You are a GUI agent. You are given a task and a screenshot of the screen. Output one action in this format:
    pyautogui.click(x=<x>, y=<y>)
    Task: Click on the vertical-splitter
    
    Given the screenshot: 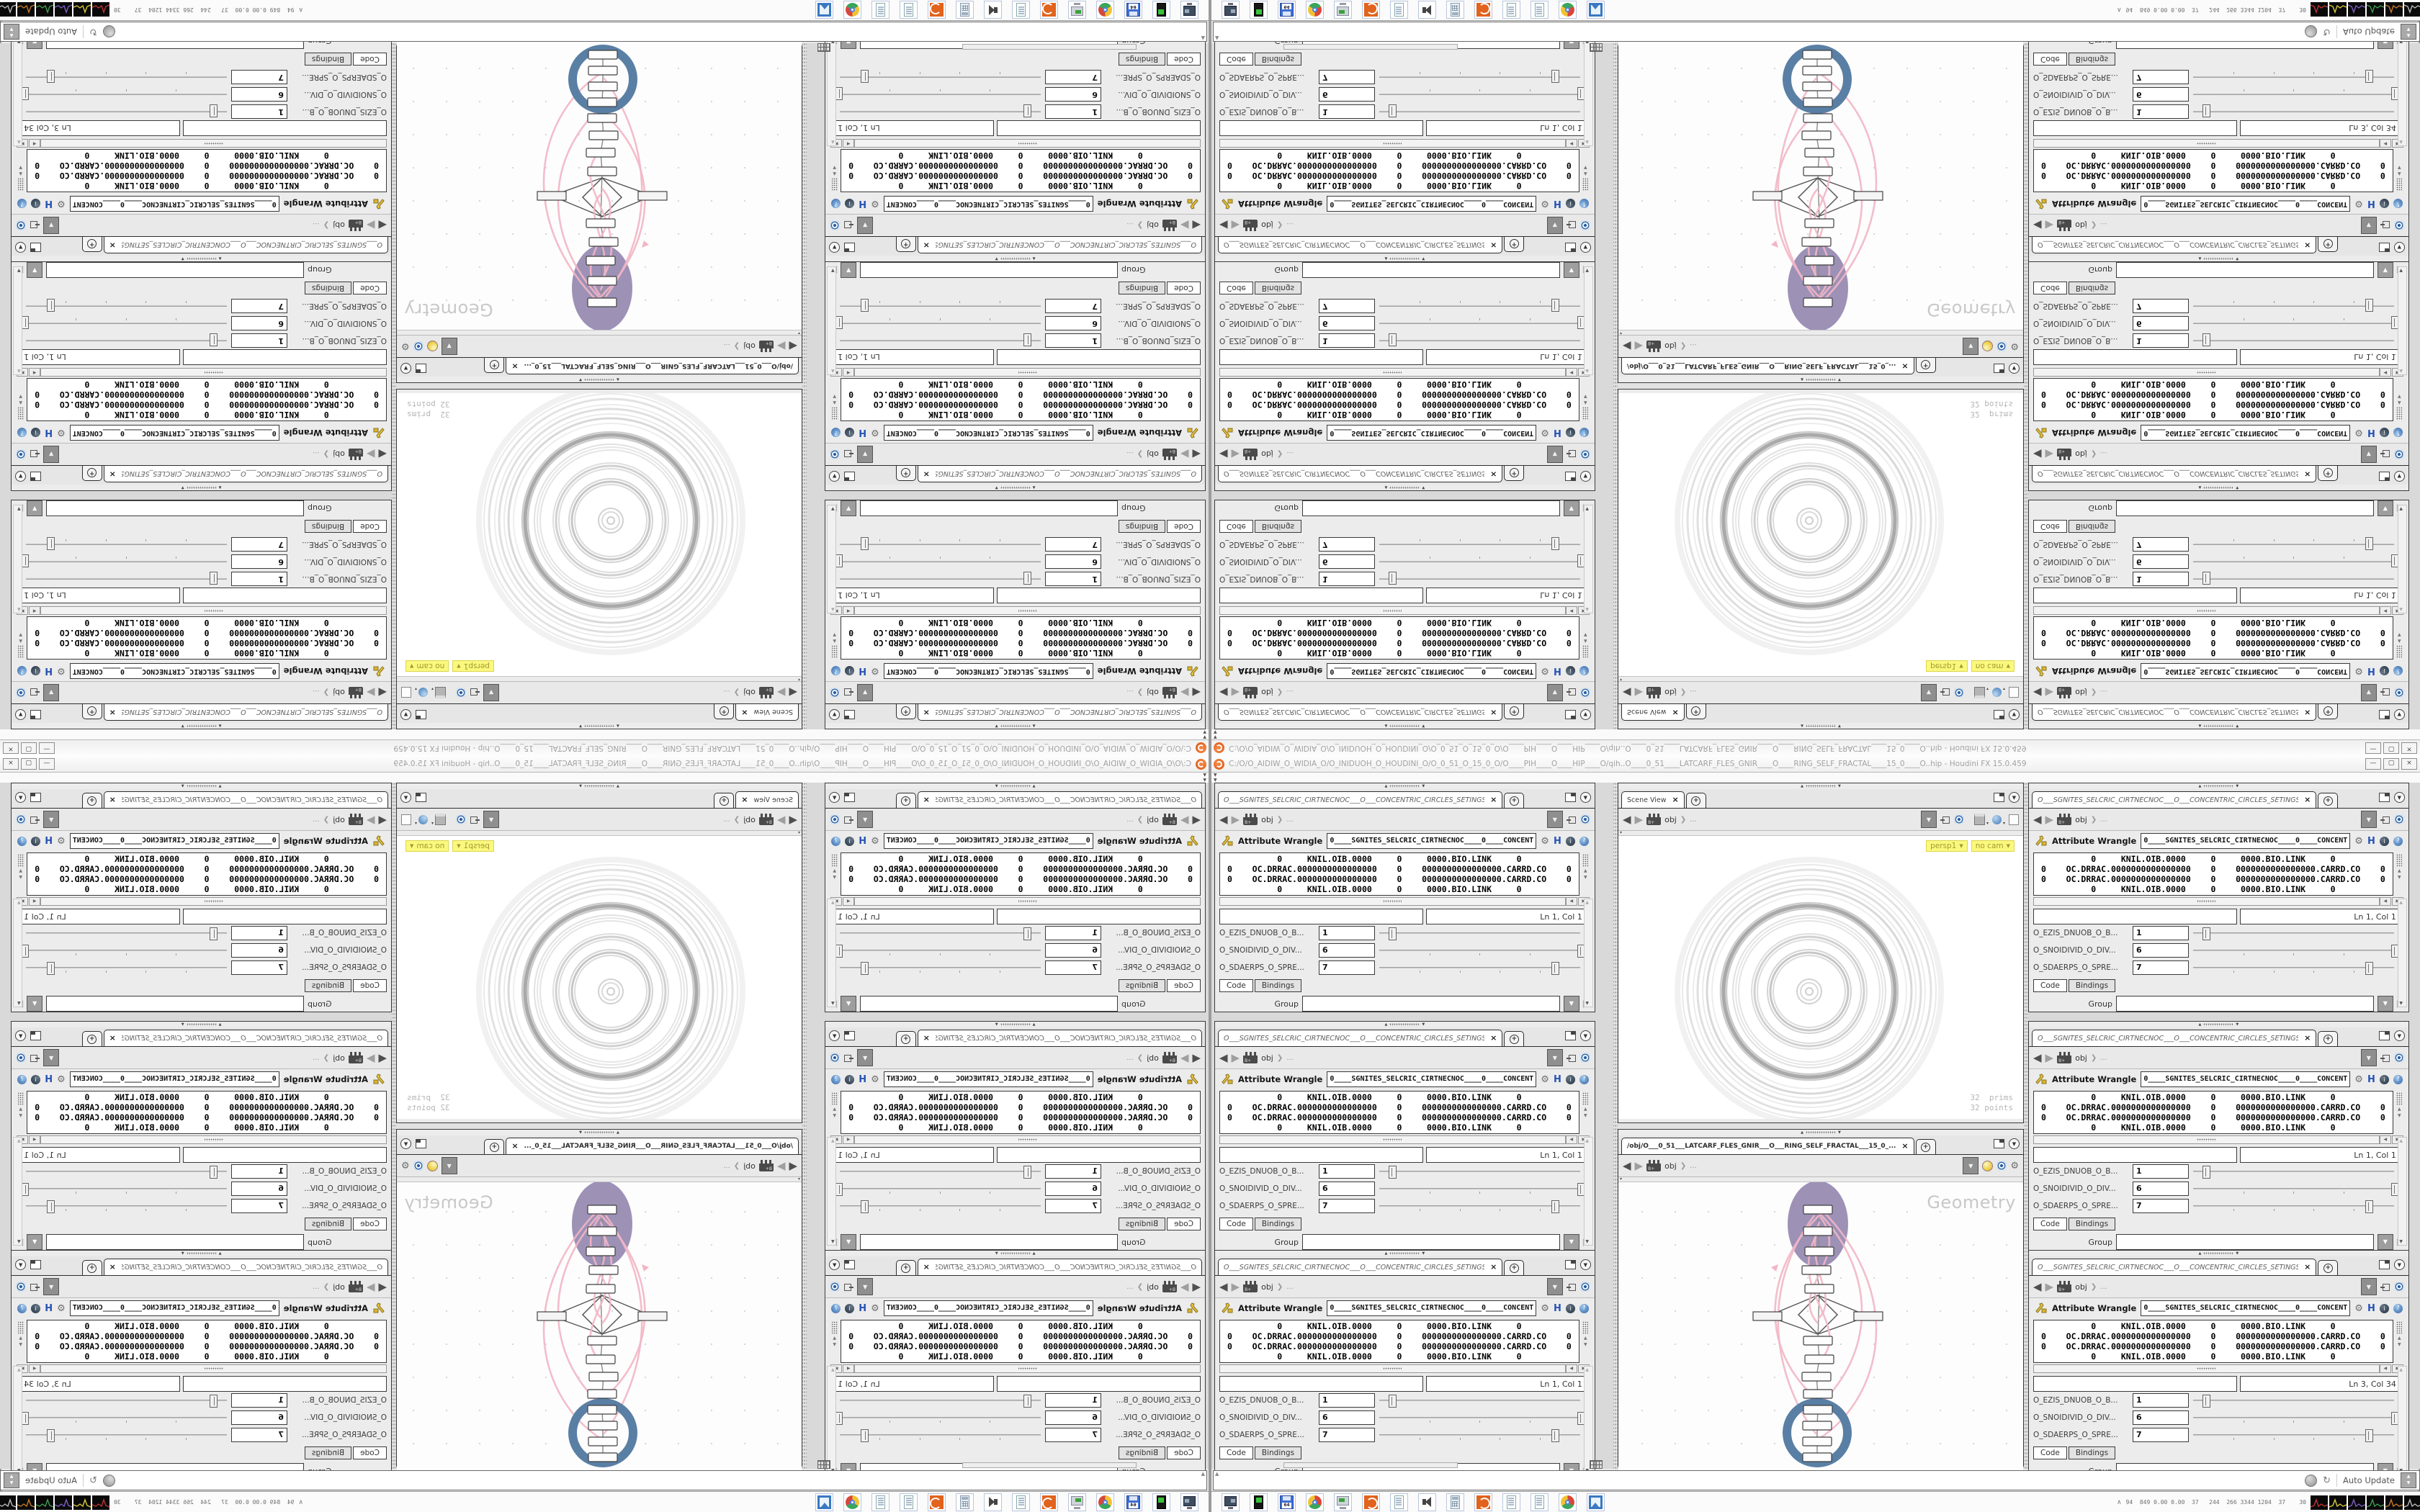 What is the action you would take?
    pyautogui.click(x=394, y=1126)
    